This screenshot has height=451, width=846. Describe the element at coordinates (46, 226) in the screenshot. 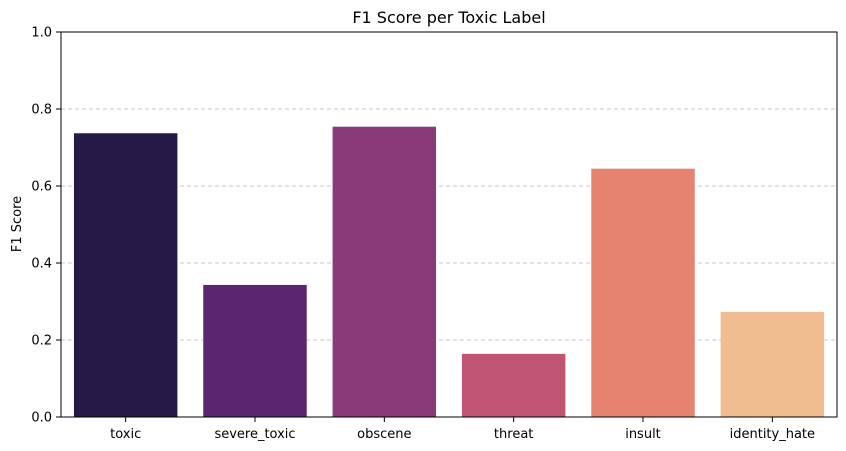

I see `y-axis-ticks: 0.0 0.2 0.4 0.6 0.8 1.0` at that location.